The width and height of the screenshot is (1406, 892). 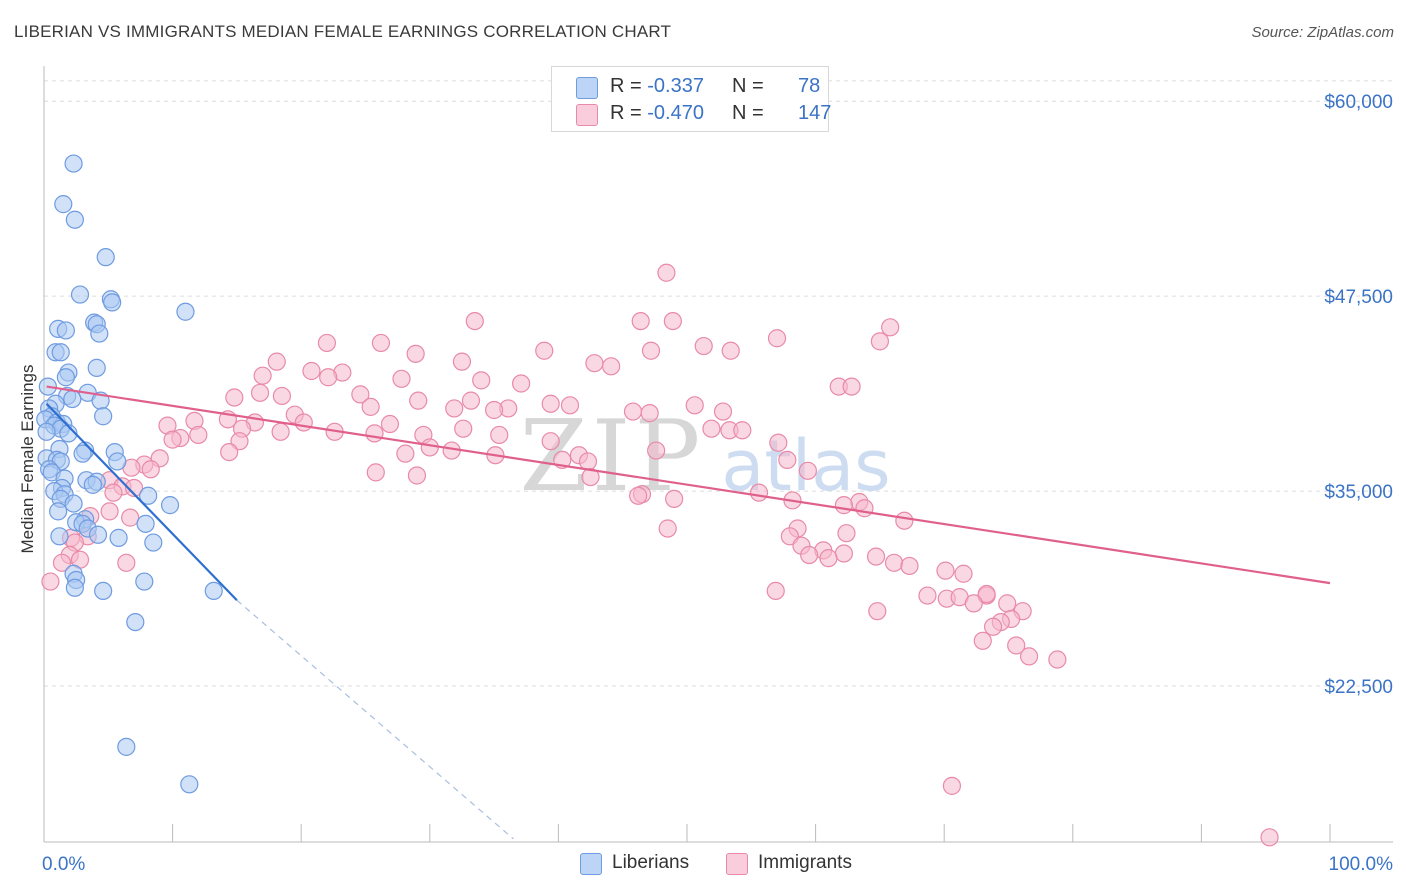 What do you see at coordinates (63, 864) in the screenshot?
I see `x-tick-label-min: 0.0%` at bounding box center [63, 864].